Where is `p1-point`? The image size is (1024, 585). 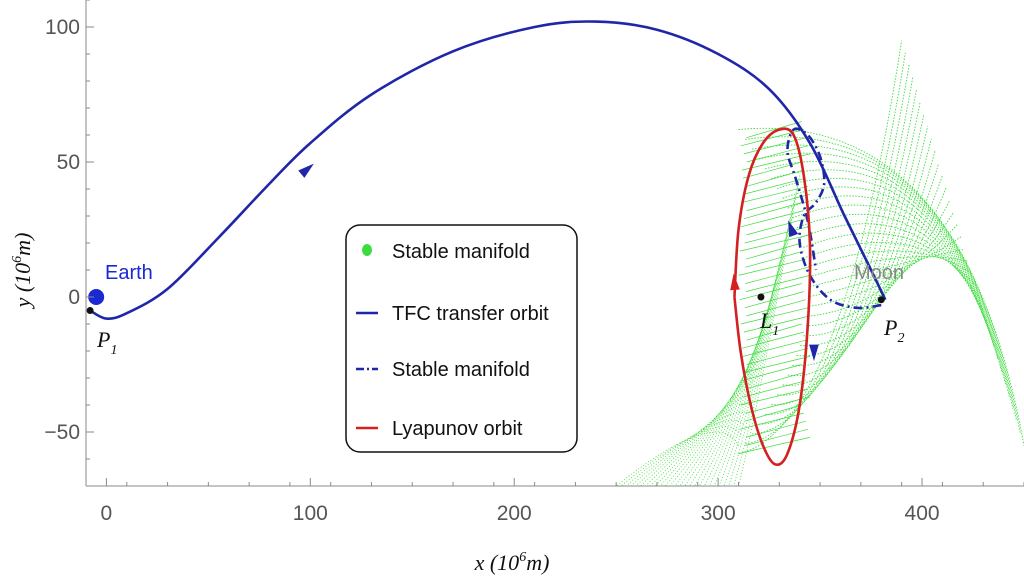 p1-point is located at coordinates (90, 310).